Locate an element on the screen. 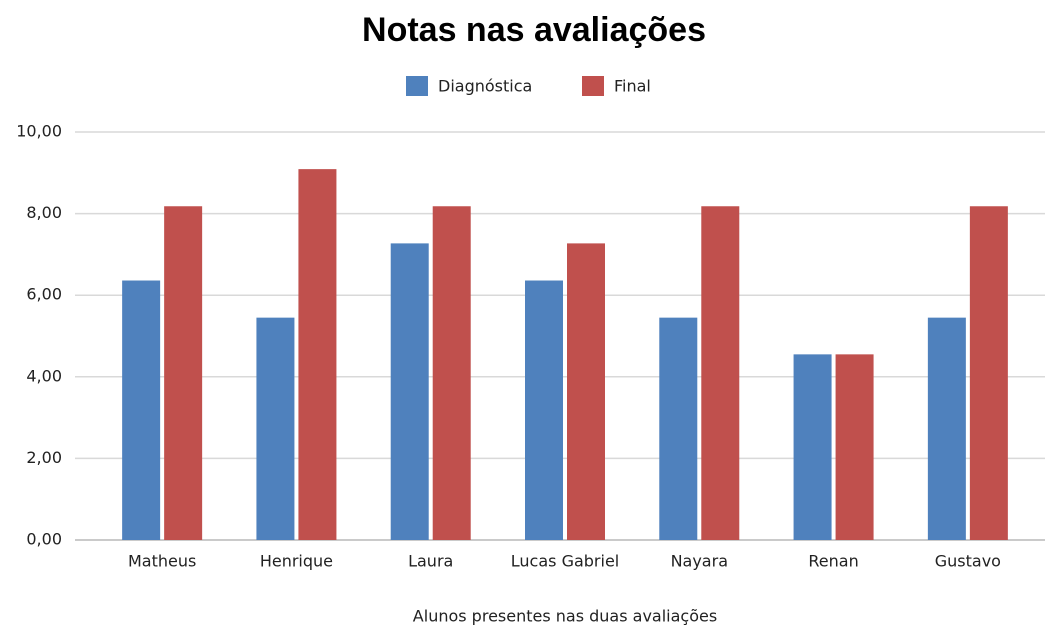 Image resolution: width=1049 pixels, height=626 pixels. y-tick-label: 6,00 is located at coordinates (44, 294).